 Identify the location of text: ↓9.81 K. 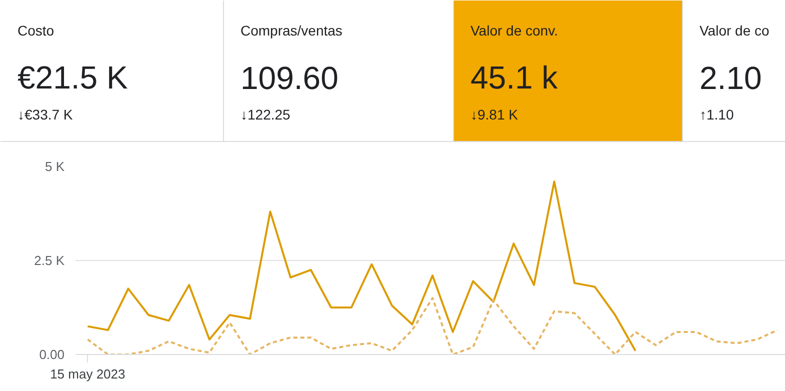
(494, 114).